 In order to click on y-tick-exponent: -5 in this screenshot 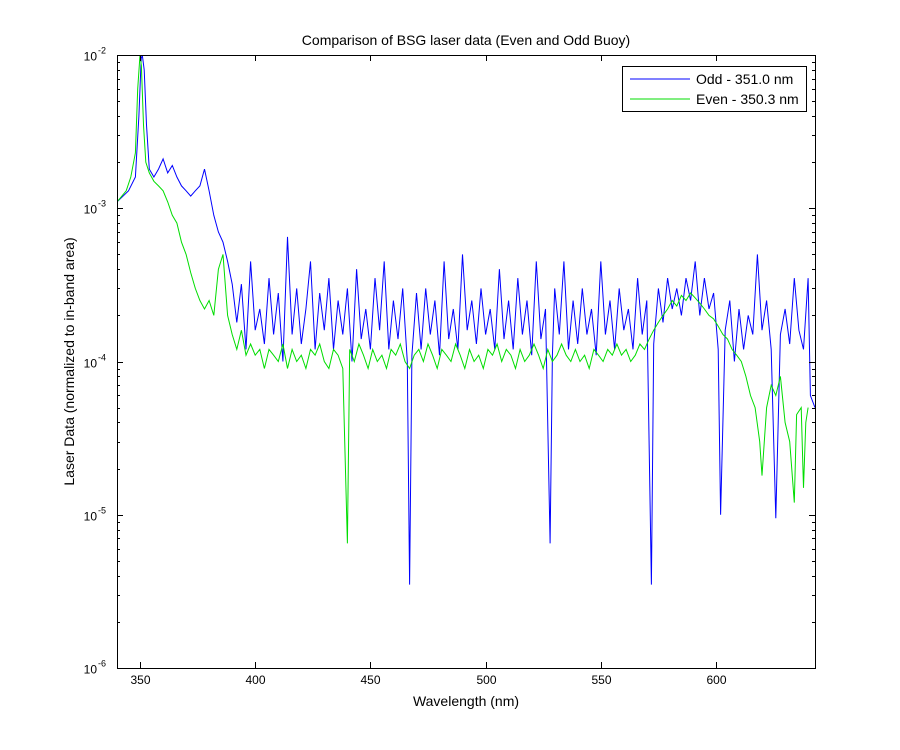, I will do `click(102, 511)`.